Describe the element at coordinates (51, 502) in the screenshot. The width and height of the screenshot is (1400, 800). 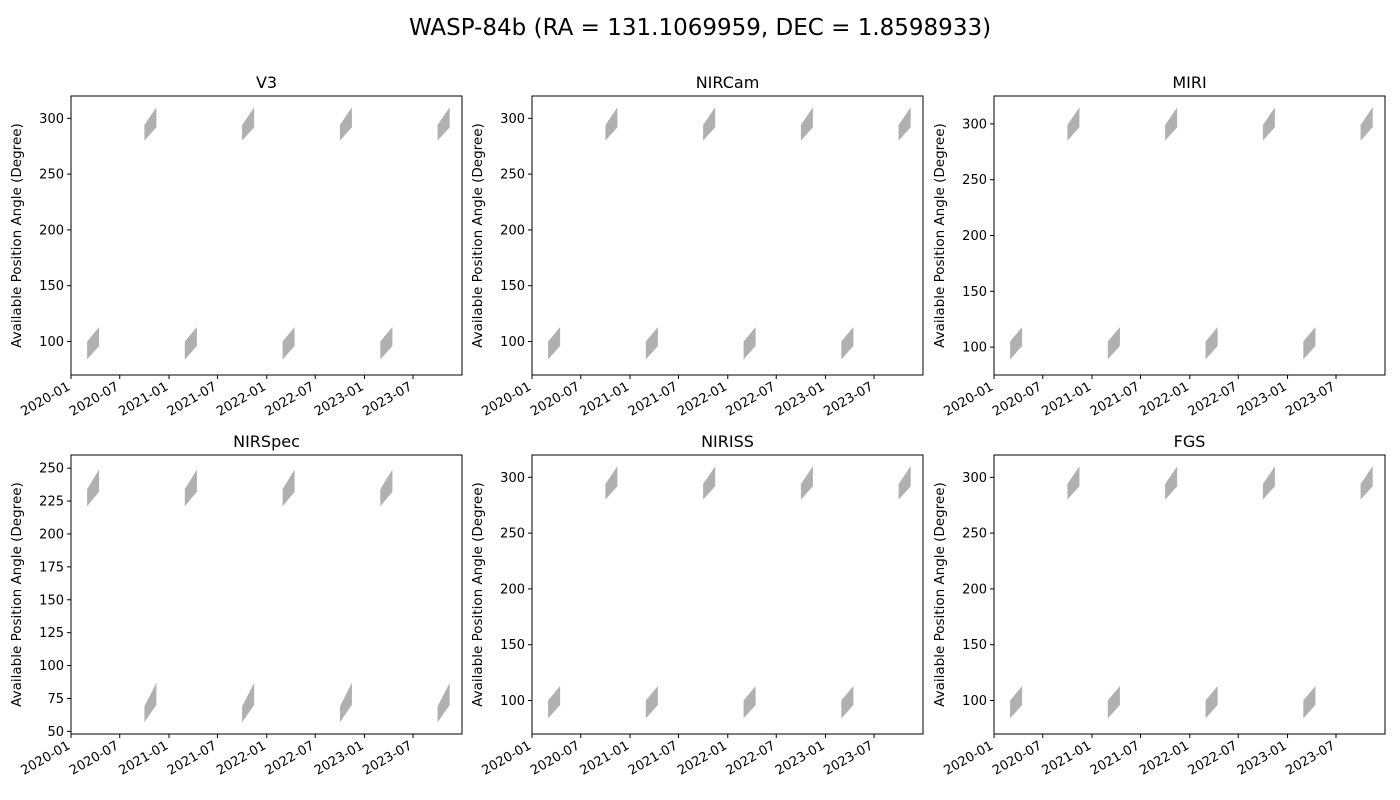
I see `y-tick-label: 225` at that location.